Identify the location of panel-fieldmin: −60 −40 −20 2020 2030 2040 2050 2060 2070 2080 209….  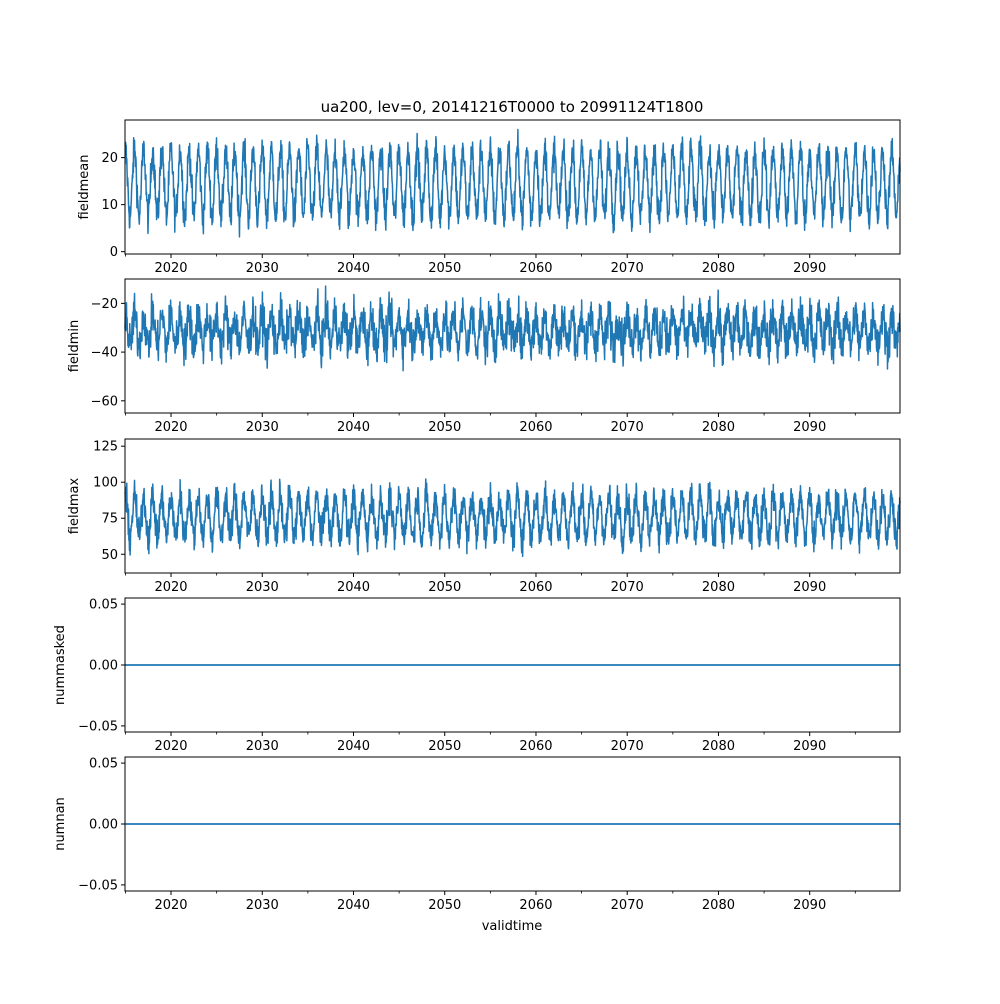
(484, 356).